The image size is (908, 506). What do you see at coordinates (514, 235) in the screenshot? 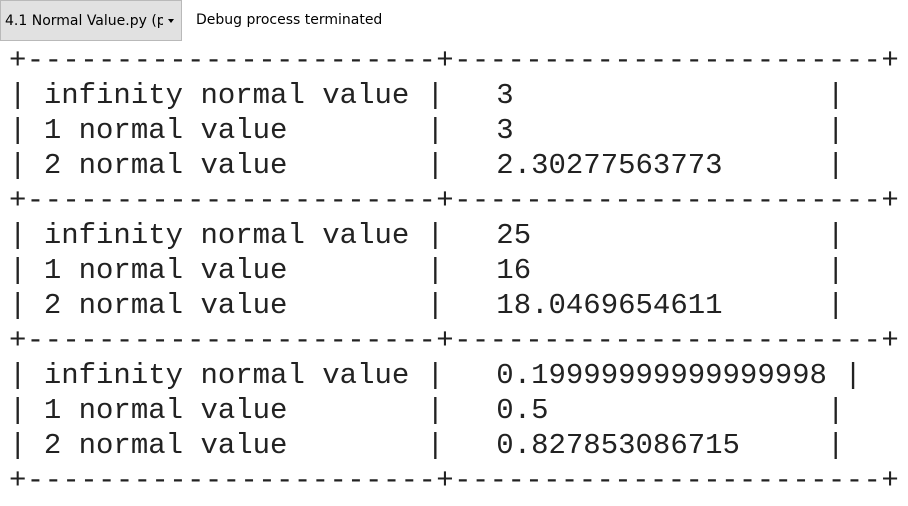
I see `row-value: 25` at bounding box center [514, 235].